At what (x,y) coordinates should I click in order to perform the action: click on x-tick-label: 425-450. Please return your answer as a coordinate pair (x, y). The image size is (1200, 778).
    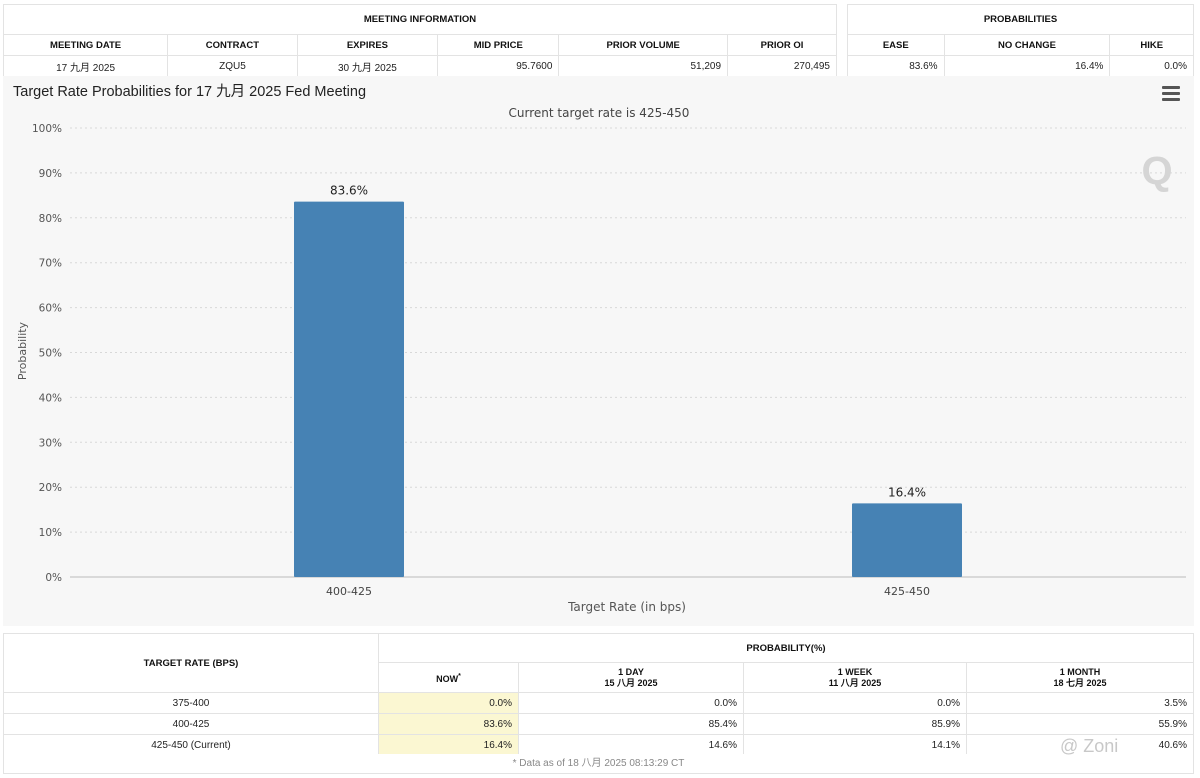
    Looking at the image, I should click on (907, 591).